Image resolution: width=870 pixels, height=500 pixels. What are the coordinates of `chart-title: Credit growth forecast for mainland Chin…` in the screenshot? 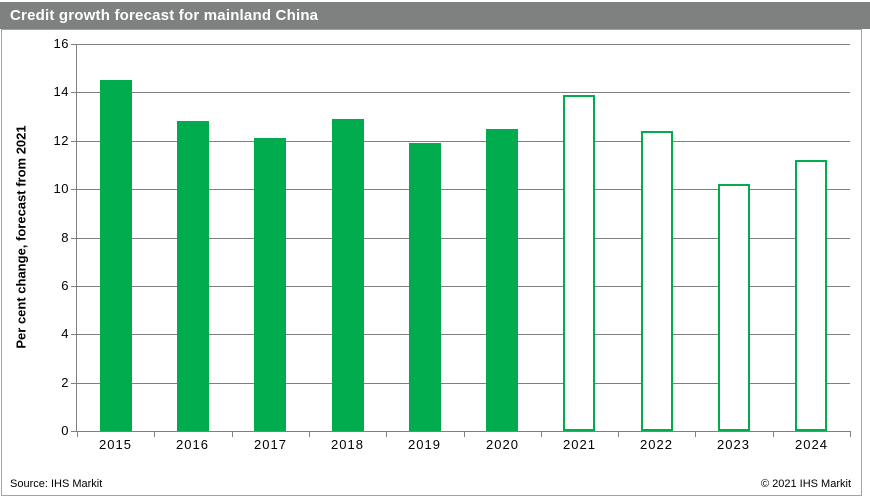 It's located at (164, 15).